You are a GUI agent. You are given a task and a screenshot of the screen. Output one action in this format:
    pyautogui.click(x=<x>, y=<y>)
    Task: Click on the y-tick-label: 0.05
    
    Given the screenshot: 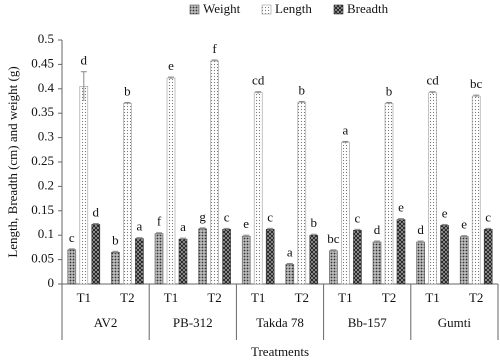 What is the action you would take?
    pyautogui.click(x=42, y=258)
    